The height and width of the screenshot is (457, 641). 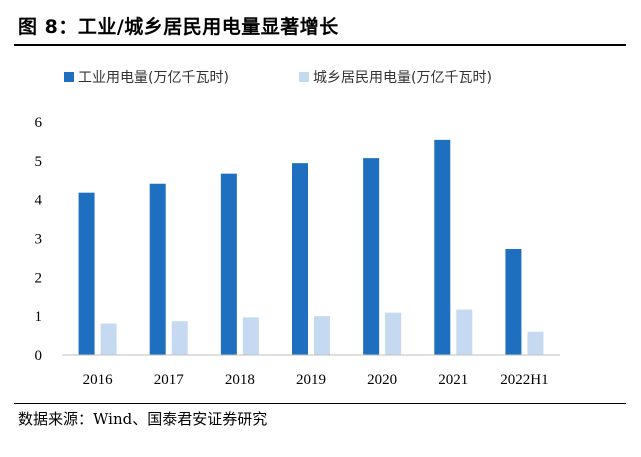 What do you see at coordinates (178, 27) in the screenshot?
I see `figure-title: 图 8：工业/城乡居民用电量显著增长` at bounding box center [178, 27].